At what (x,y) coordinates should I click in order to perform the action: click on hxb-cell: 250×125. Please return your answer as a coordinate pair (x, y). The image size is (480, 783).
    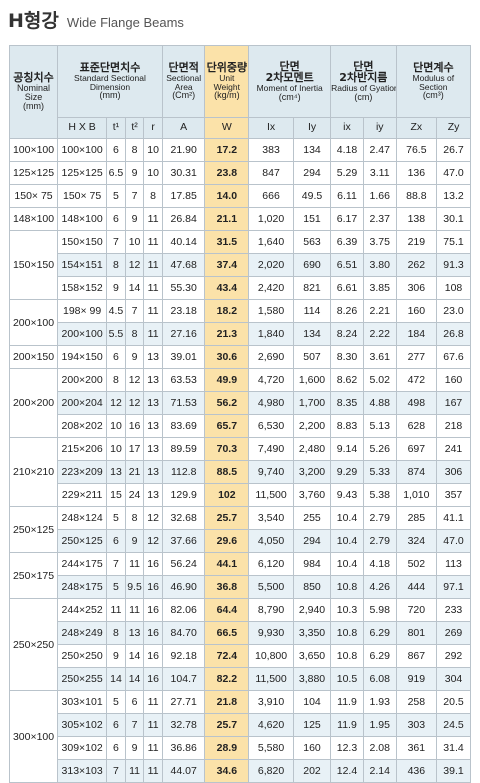
    Looking at the image, I should click on (82, 541).